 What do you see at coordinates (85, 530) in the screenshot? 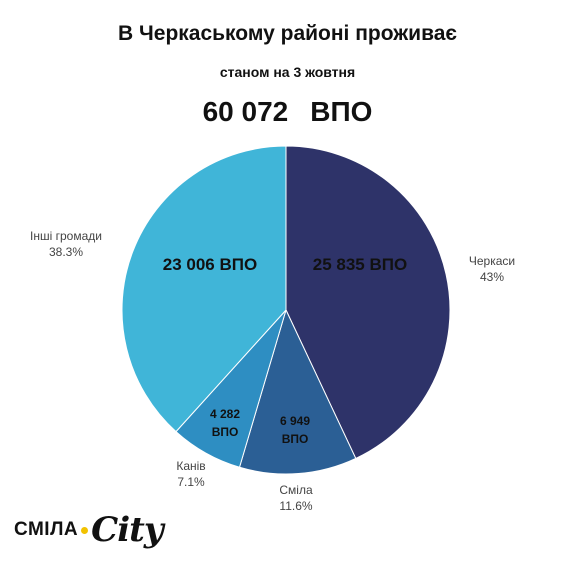
I see `logo-dot` at bounding box center [85, 530].